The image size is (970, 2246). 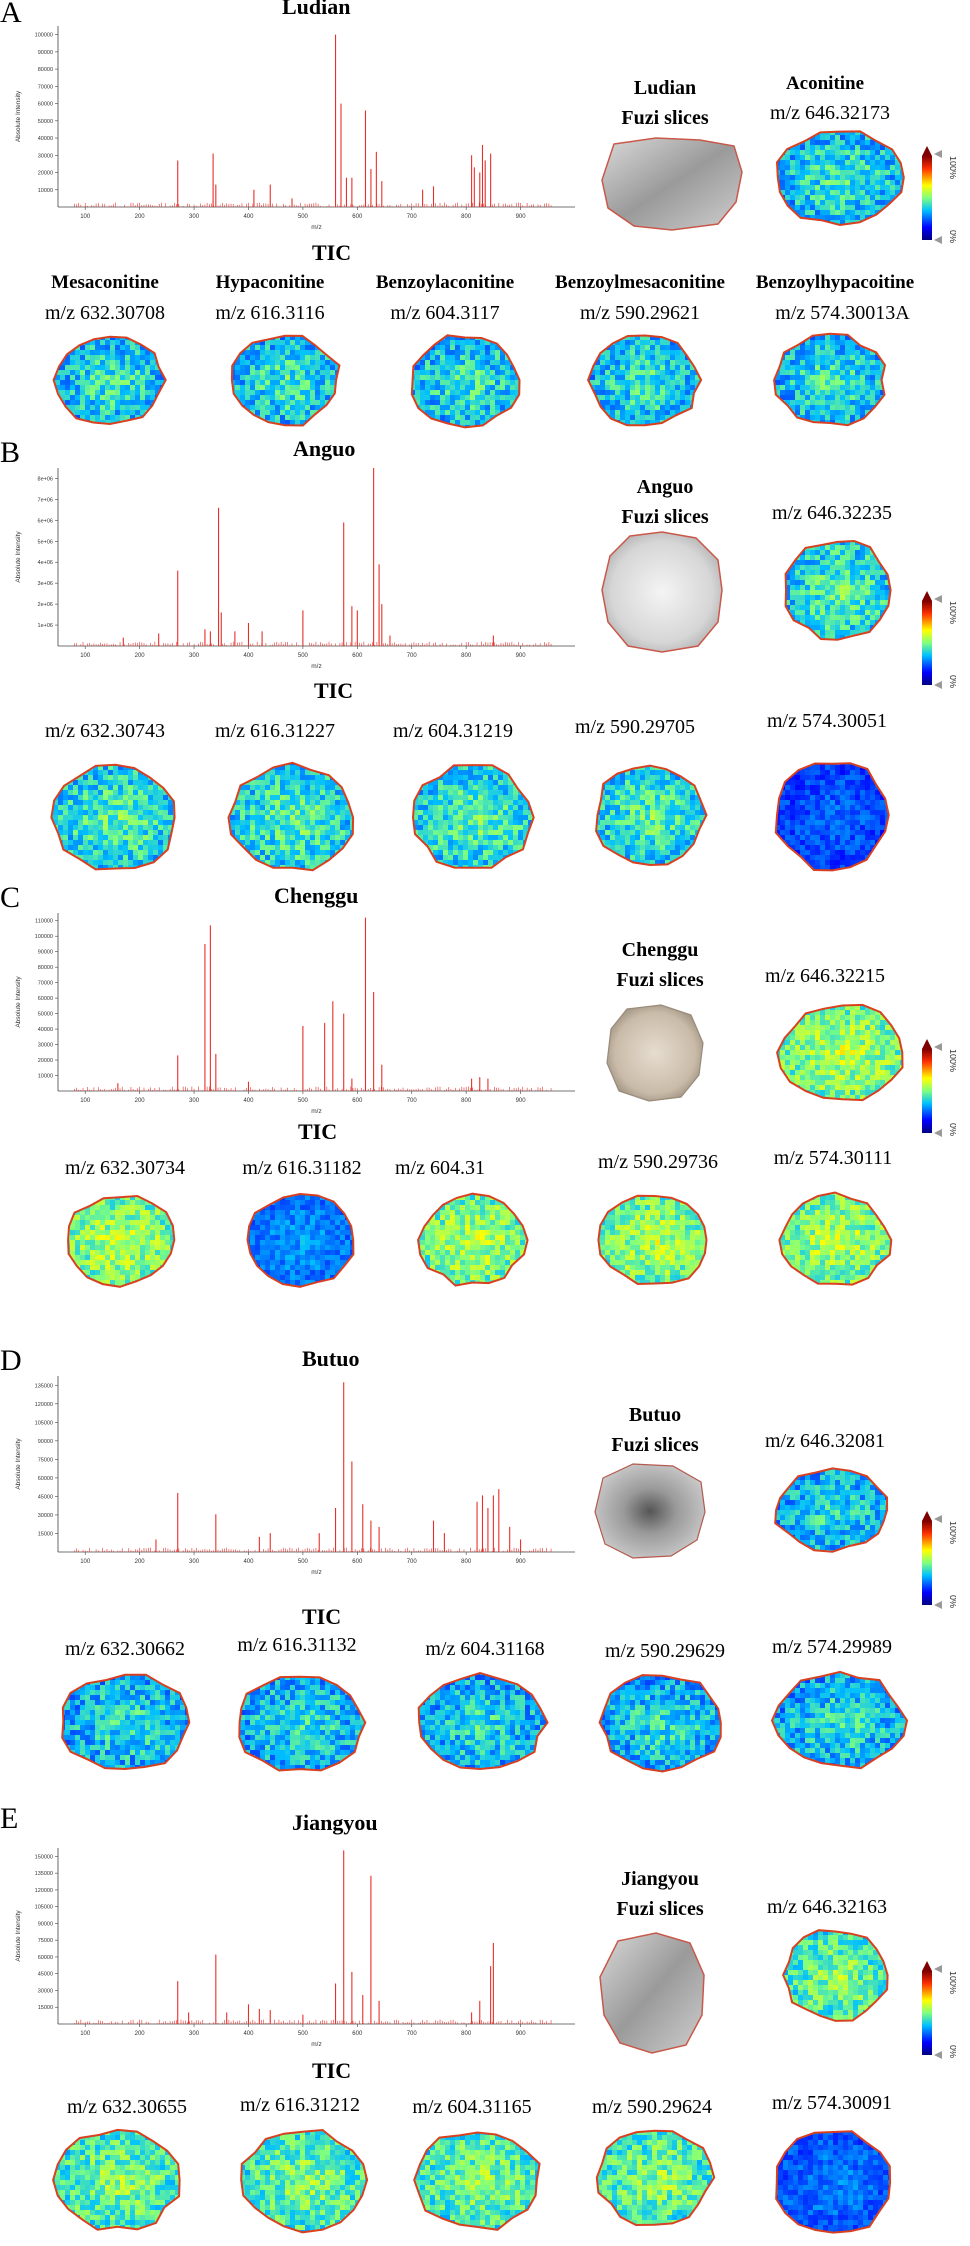 What do you see at coordinates (665, 1651) in the screenshot?
I see `mz-value: m/z 590.29629` at bounding box center [665, 1651].